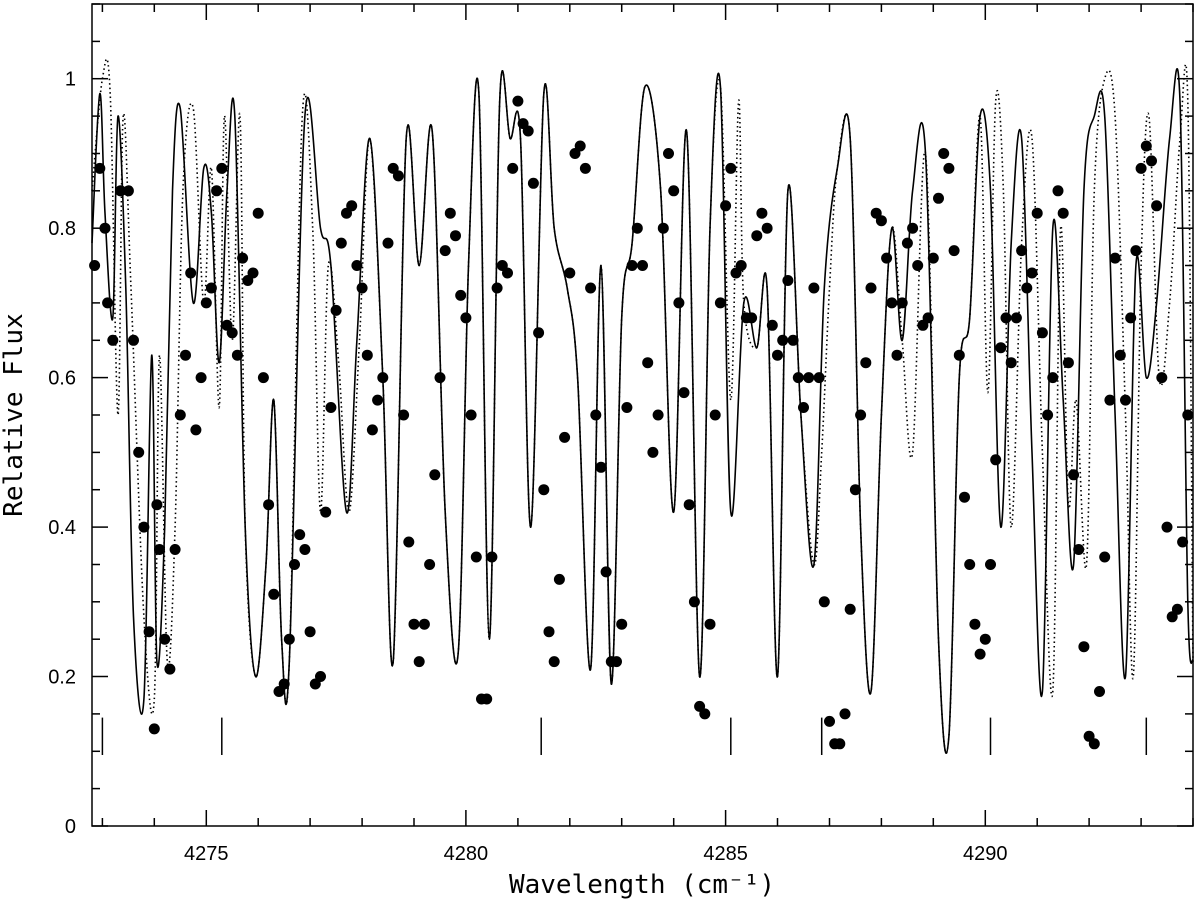 The image size is (1200, 903). What do you see at coordinates (70, 80) in the screenshot?
I see `y-tick-label: 1` at bounding box center [70, 80].